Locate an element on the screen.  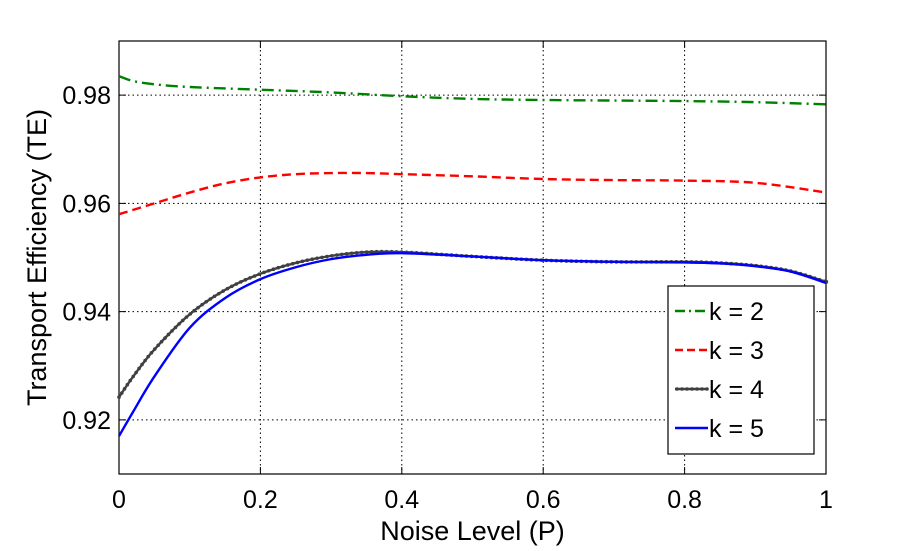
x-tick-label: 0.6 is located at coordinates (543, 500).